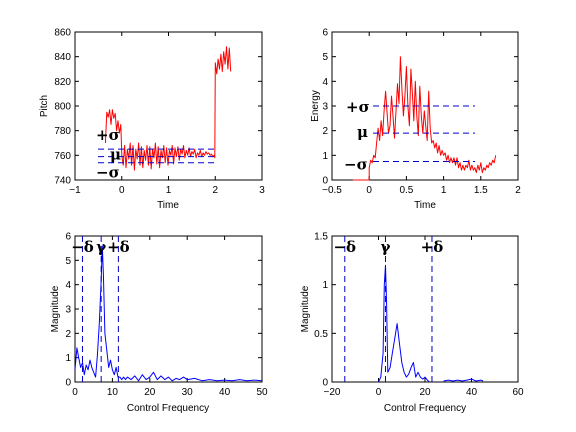  Describe the element at coordinates (344, 247) in the screenshot. I see `magnitude-right-guide-label: −δ` at that location.